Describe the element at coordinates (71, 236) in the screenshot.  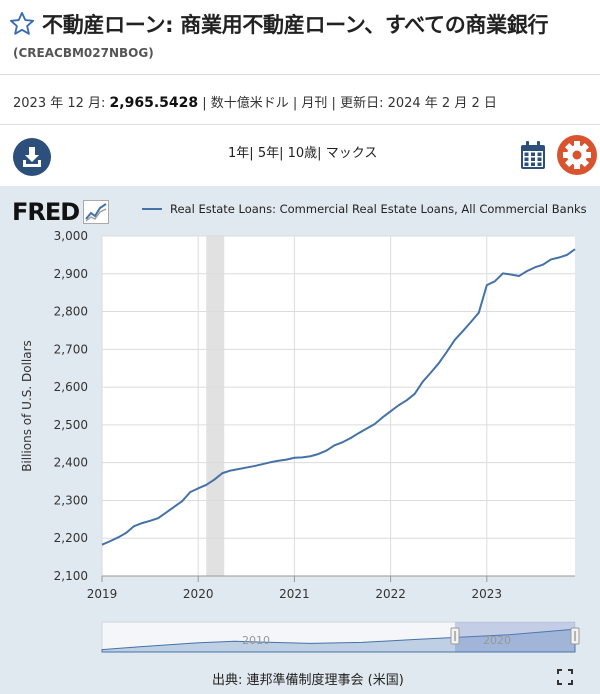
I see `y-tick-label: 3,000` at that location.